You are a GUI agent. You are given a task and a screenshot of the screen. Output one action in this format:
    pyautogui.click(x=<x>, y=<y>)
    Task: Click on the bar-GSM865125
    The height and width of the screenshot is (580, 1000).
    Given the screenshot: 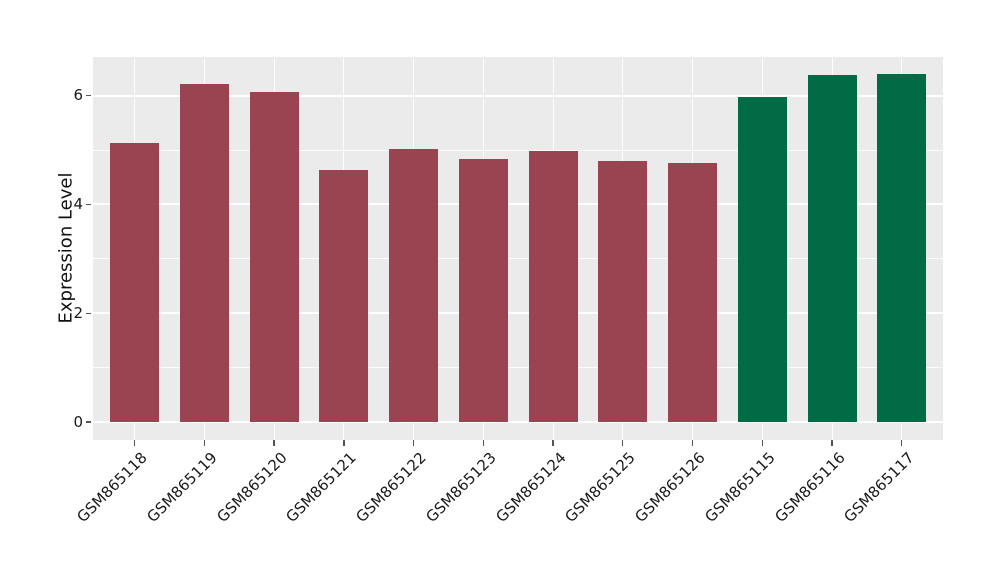 What is the action you would take?
    pyautogui.click(x=623, y=291)
    